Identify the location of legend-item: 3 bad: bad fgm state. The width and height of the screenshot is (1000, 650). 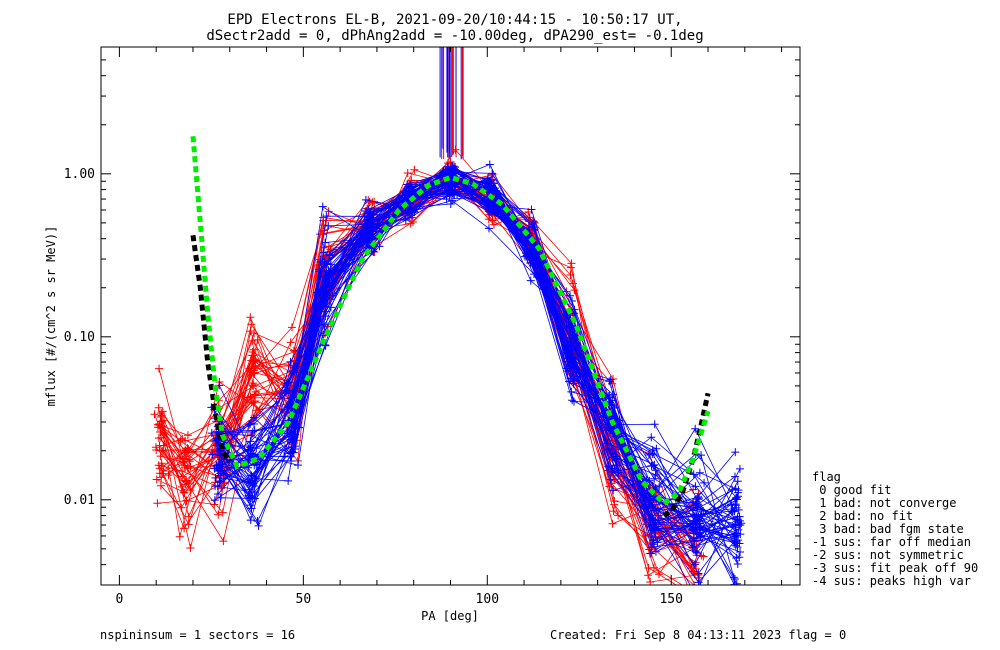
(888, 529).